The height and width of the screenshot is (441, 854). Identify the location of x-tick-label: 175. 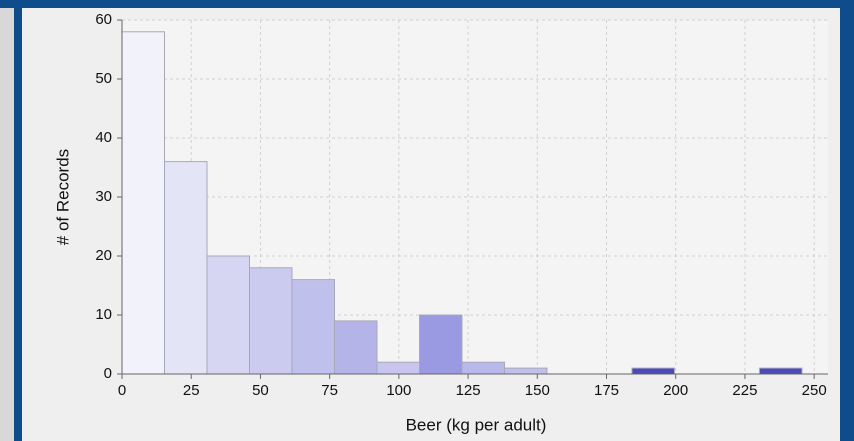
(606, 390).